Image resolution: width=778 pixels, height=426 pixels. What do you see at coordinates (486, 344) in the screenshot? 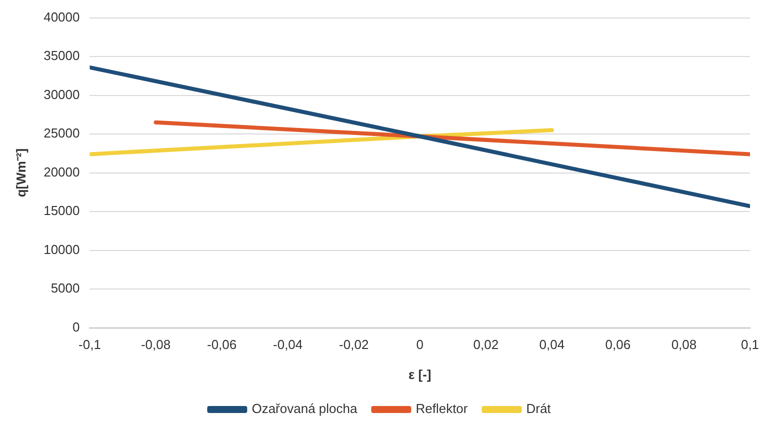
I see `x-tick-label: 0,02` at bounding box center [486, 344].